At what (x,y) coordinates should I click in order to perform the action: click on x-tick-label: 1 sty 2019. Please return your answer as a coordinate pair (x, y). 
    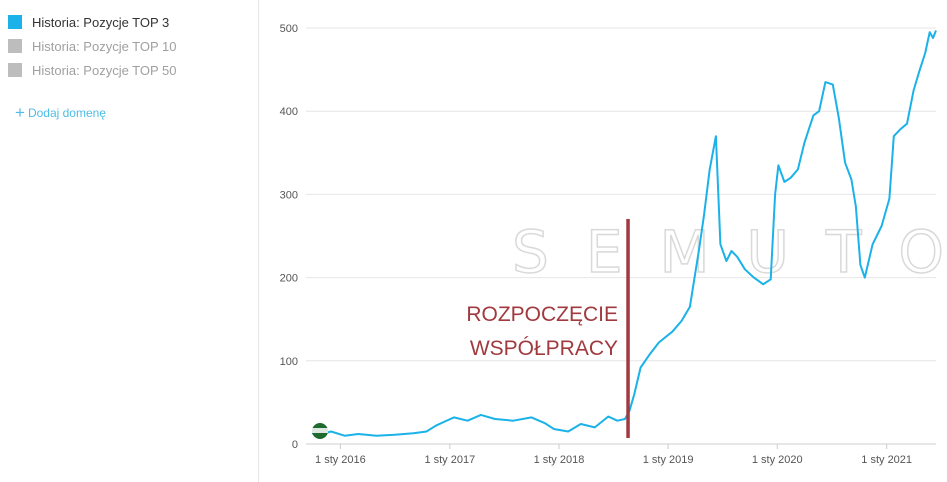
    Looking at the image, I should click on (668, 460).